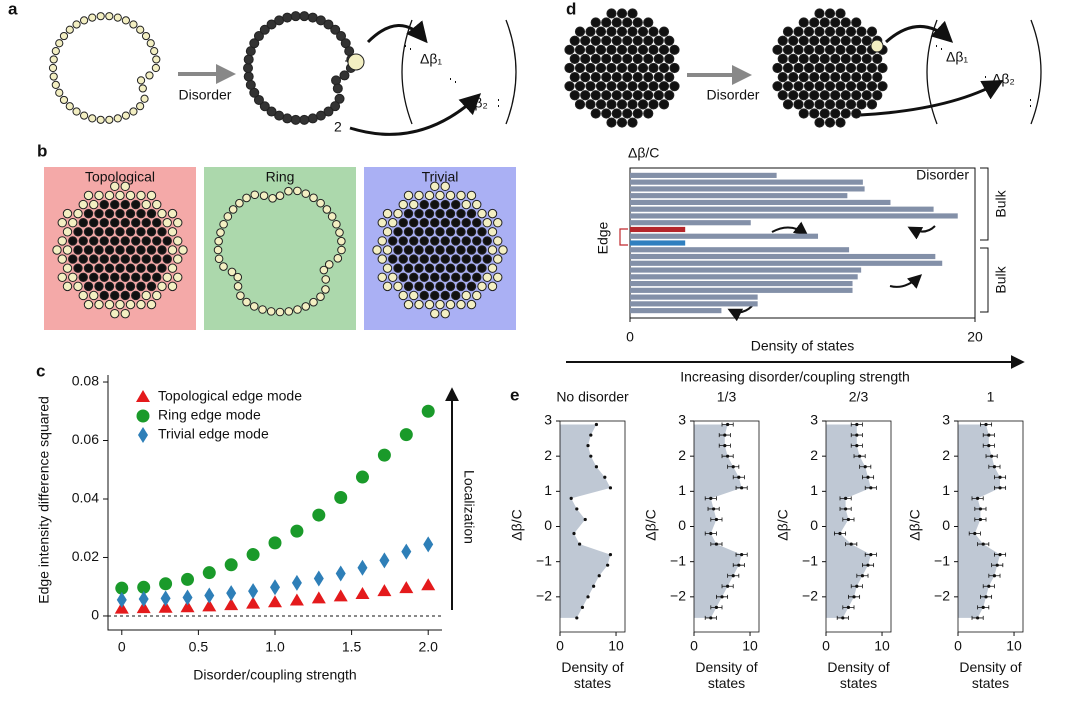 This screenshot has height=703, width=1080. I want to click on y-tick-label: 0.02, so click(85, 556).